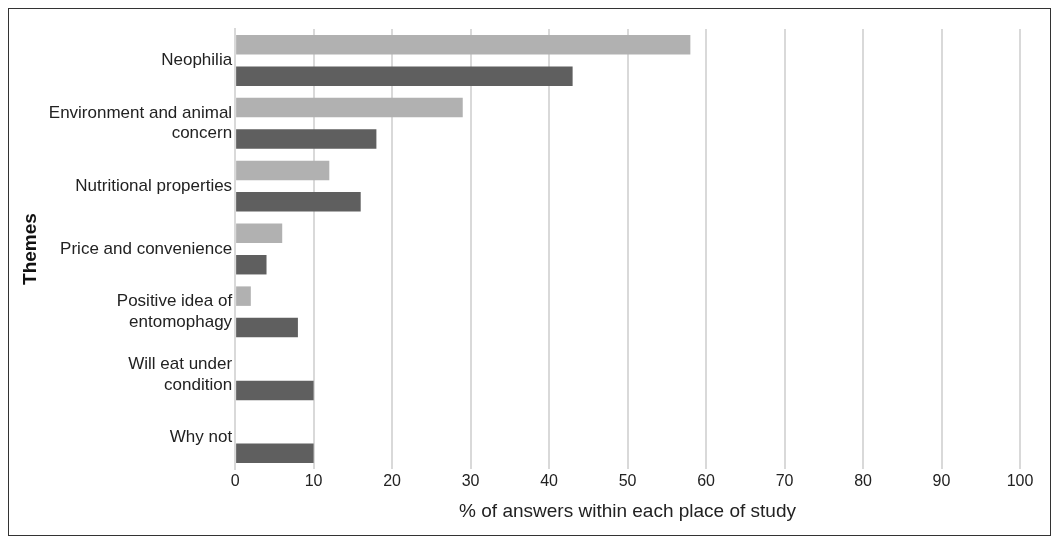 Image resolution: width=1059 pixels, height=544 pixels. Describe the element at coordinates (470, 481) in the screenshot. I see `x-tick-label: 30` at that location.